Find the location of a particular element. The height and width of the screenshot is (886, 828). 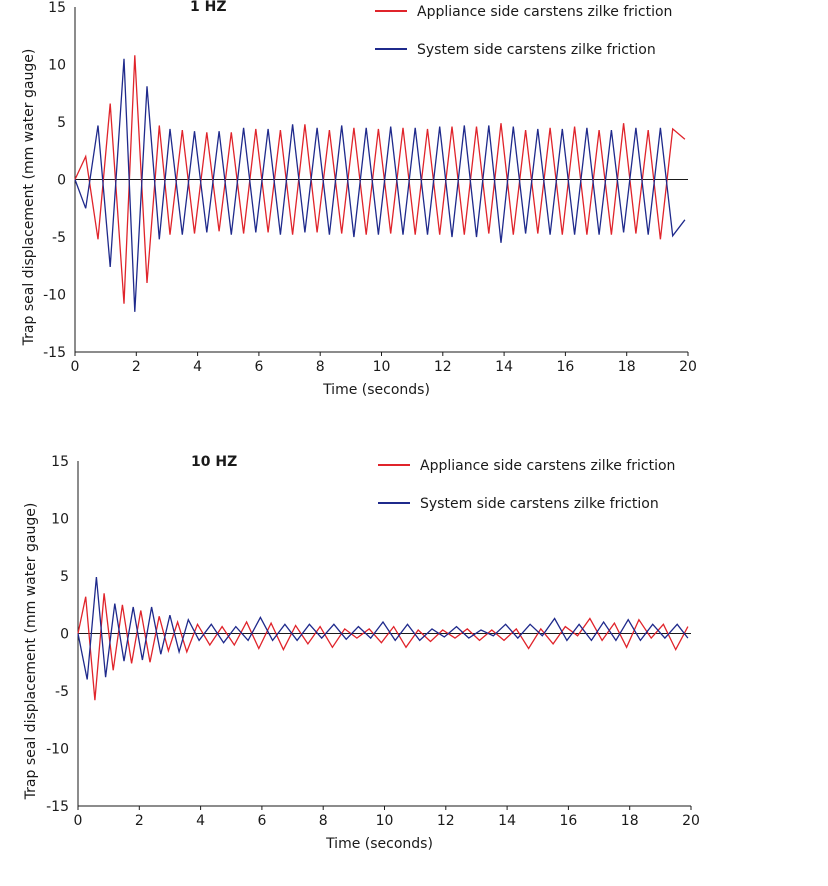

series-line-appliance is located at coordinates (383, 647).